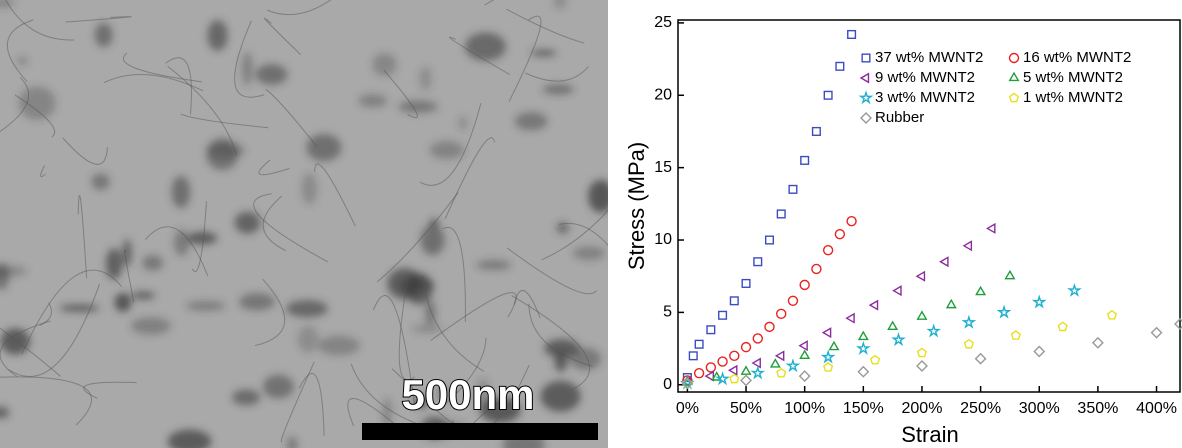 The width and height of the screenshot is (1182, 448). I want to click on y-axis-title: Stress (MPa), so click(636, 206).